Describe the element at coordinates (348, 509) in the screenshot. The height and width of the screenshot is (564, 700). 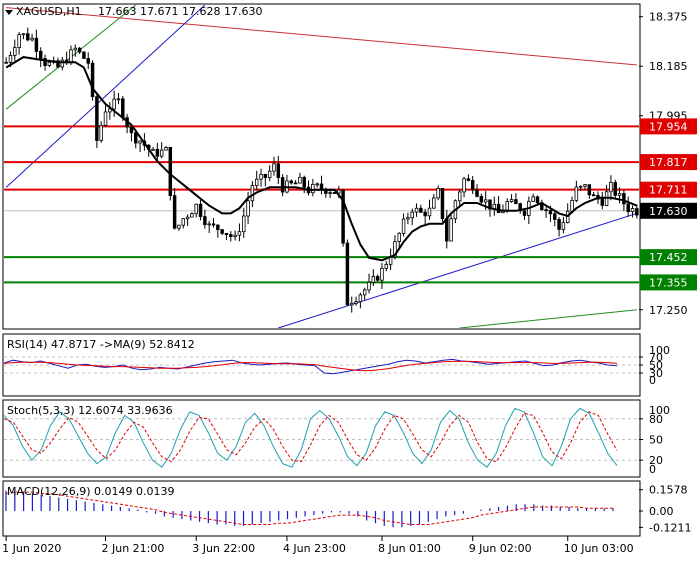
I see `macd-panel: 0.1578 0.00 -0.1211` at that location.